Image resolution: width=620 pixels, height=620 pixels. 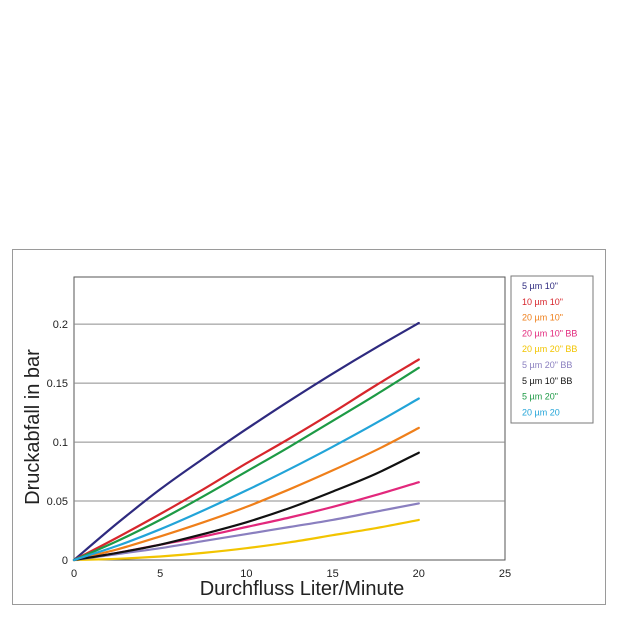 I want to click on legend-entry: 5 µm 10" BB, so click(x=547, y=381).